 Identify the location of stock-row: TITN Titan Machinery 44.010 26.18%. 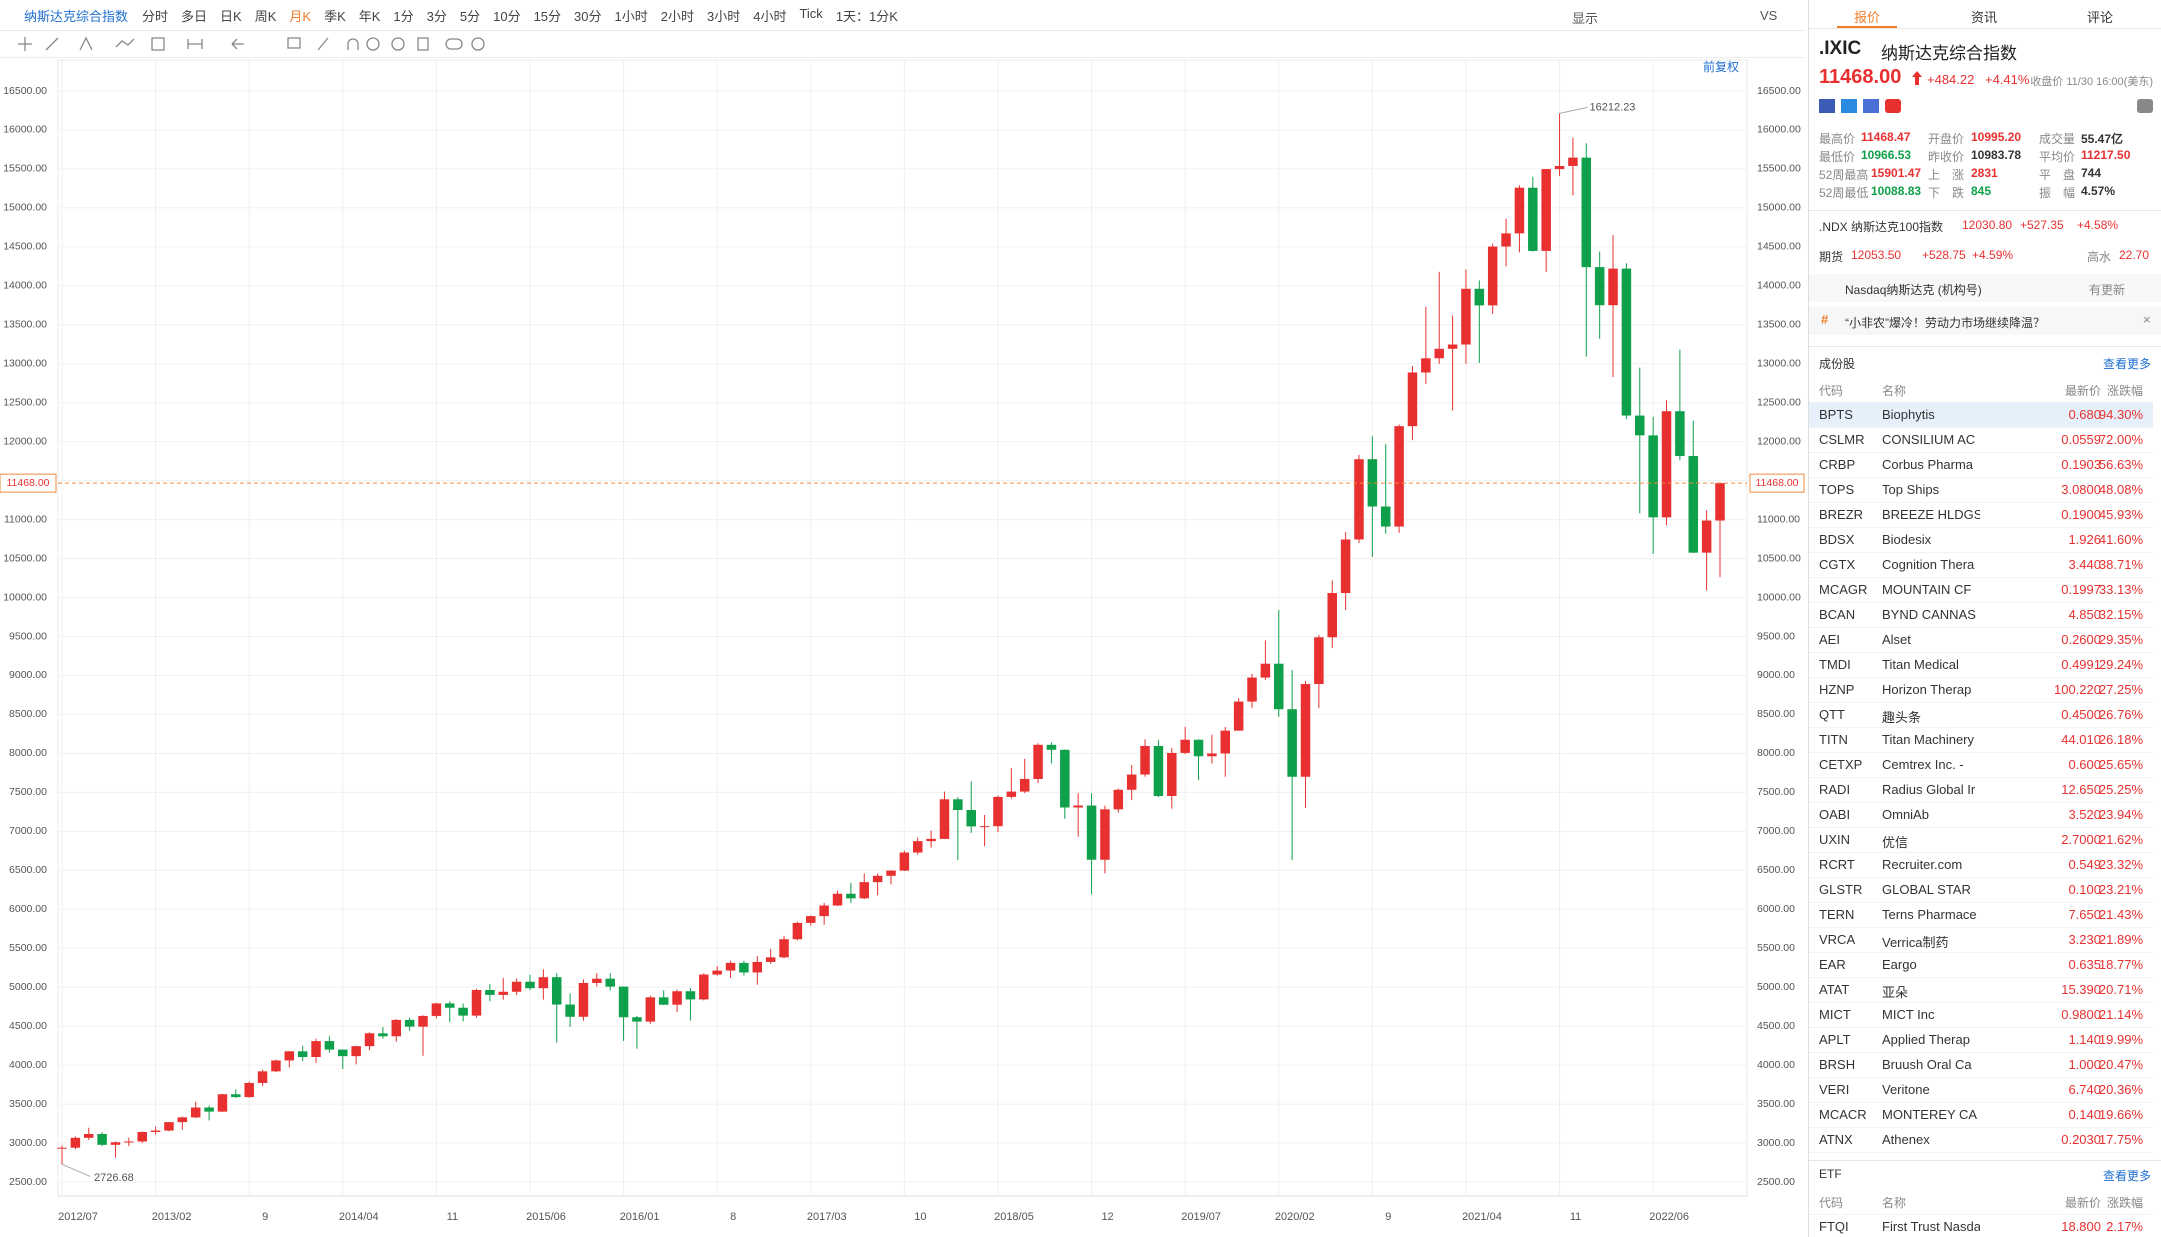
(1981, 740).